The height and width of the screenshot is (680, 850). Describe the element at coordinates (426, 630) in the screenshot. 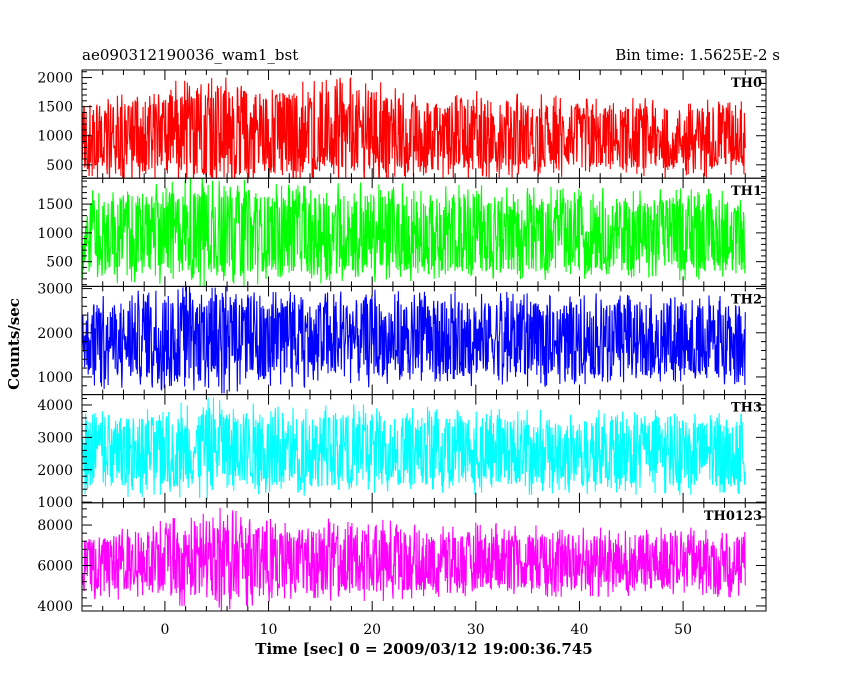

I see `x-axis: 0 10 20 30 40 50` at that location.